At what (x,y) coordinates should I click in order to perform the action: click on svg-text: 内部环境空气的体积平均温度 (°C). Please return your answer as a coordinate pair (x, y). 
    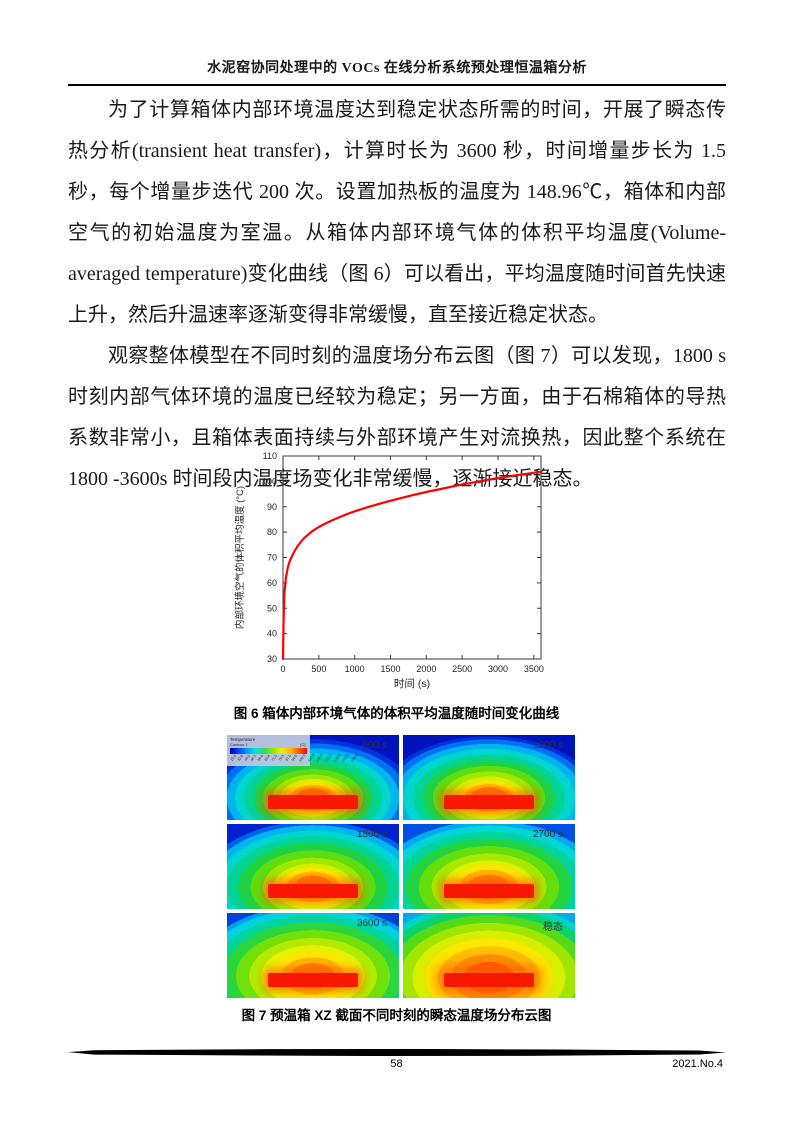
    Looking at the image, I should click on (240, 557).